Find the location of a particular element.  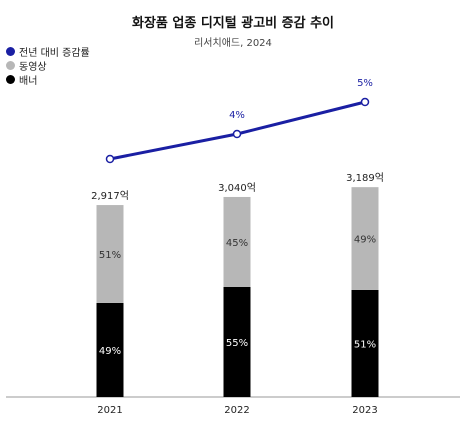

data-label-banner-2022: 55% is located at coordinates (237, 343).